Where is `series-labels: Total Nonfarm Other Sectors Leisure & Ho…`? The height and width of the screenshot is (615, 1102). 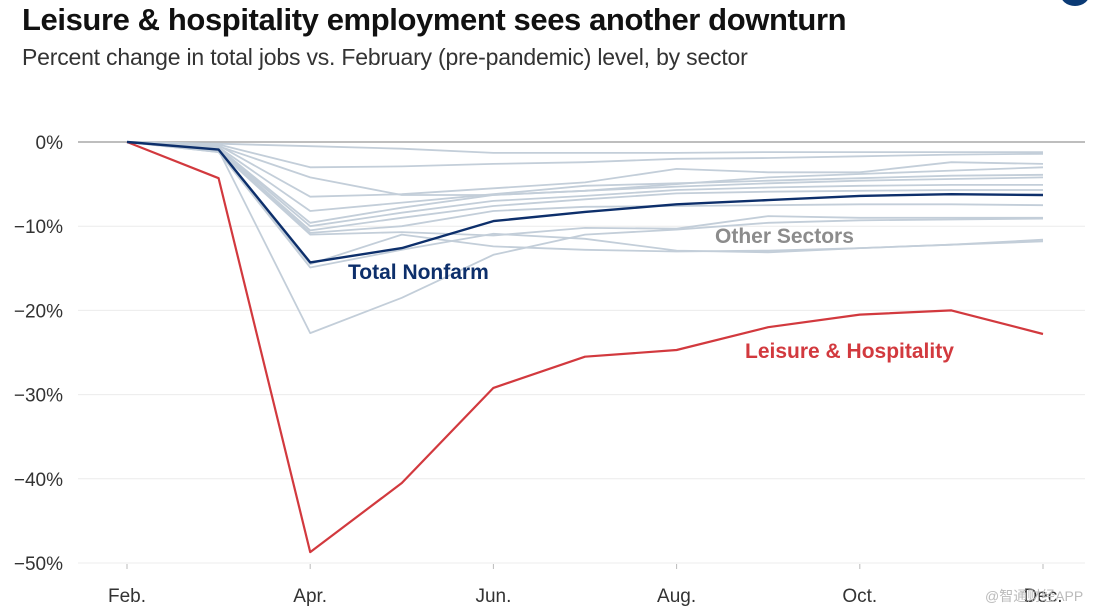
series-labels: Total Nonfarm Other Sectors Leisure & Ho… is located at coordinates (651, 294).